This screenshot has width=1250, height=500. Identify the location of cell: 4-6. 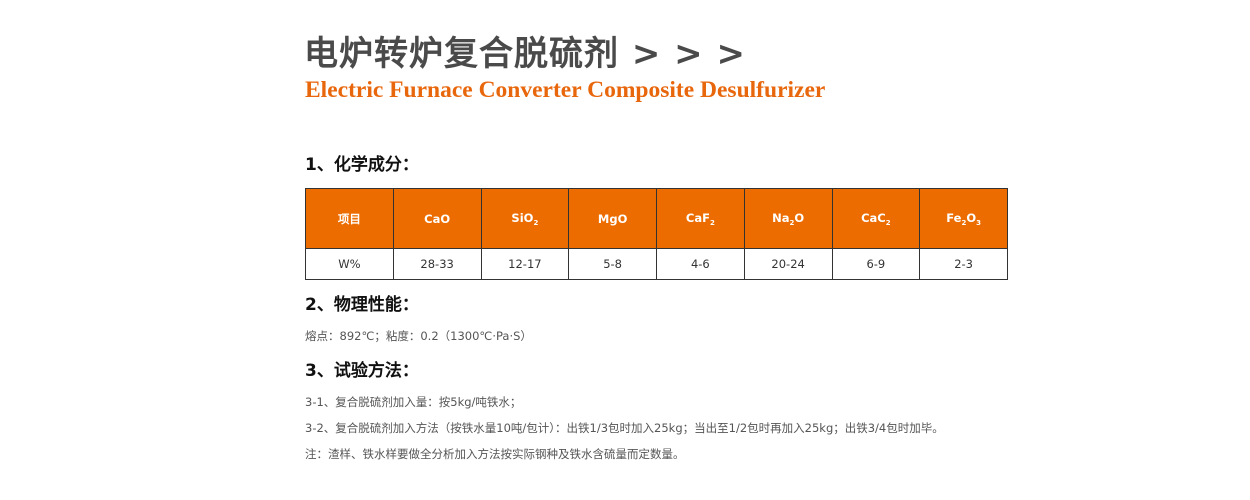
(700, 264).